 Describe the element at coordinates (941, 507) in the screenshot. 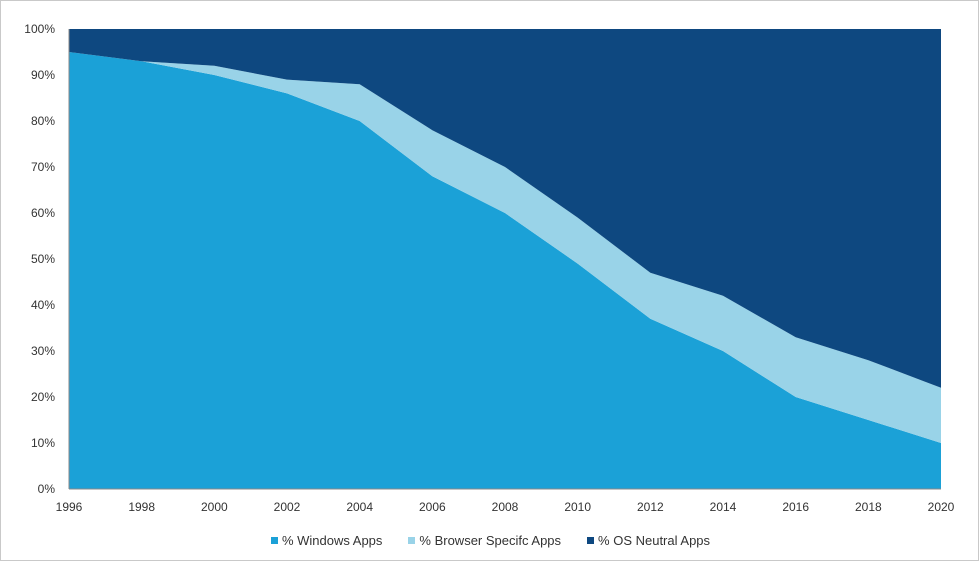

I see `x-tick-label: 2020` at that location.